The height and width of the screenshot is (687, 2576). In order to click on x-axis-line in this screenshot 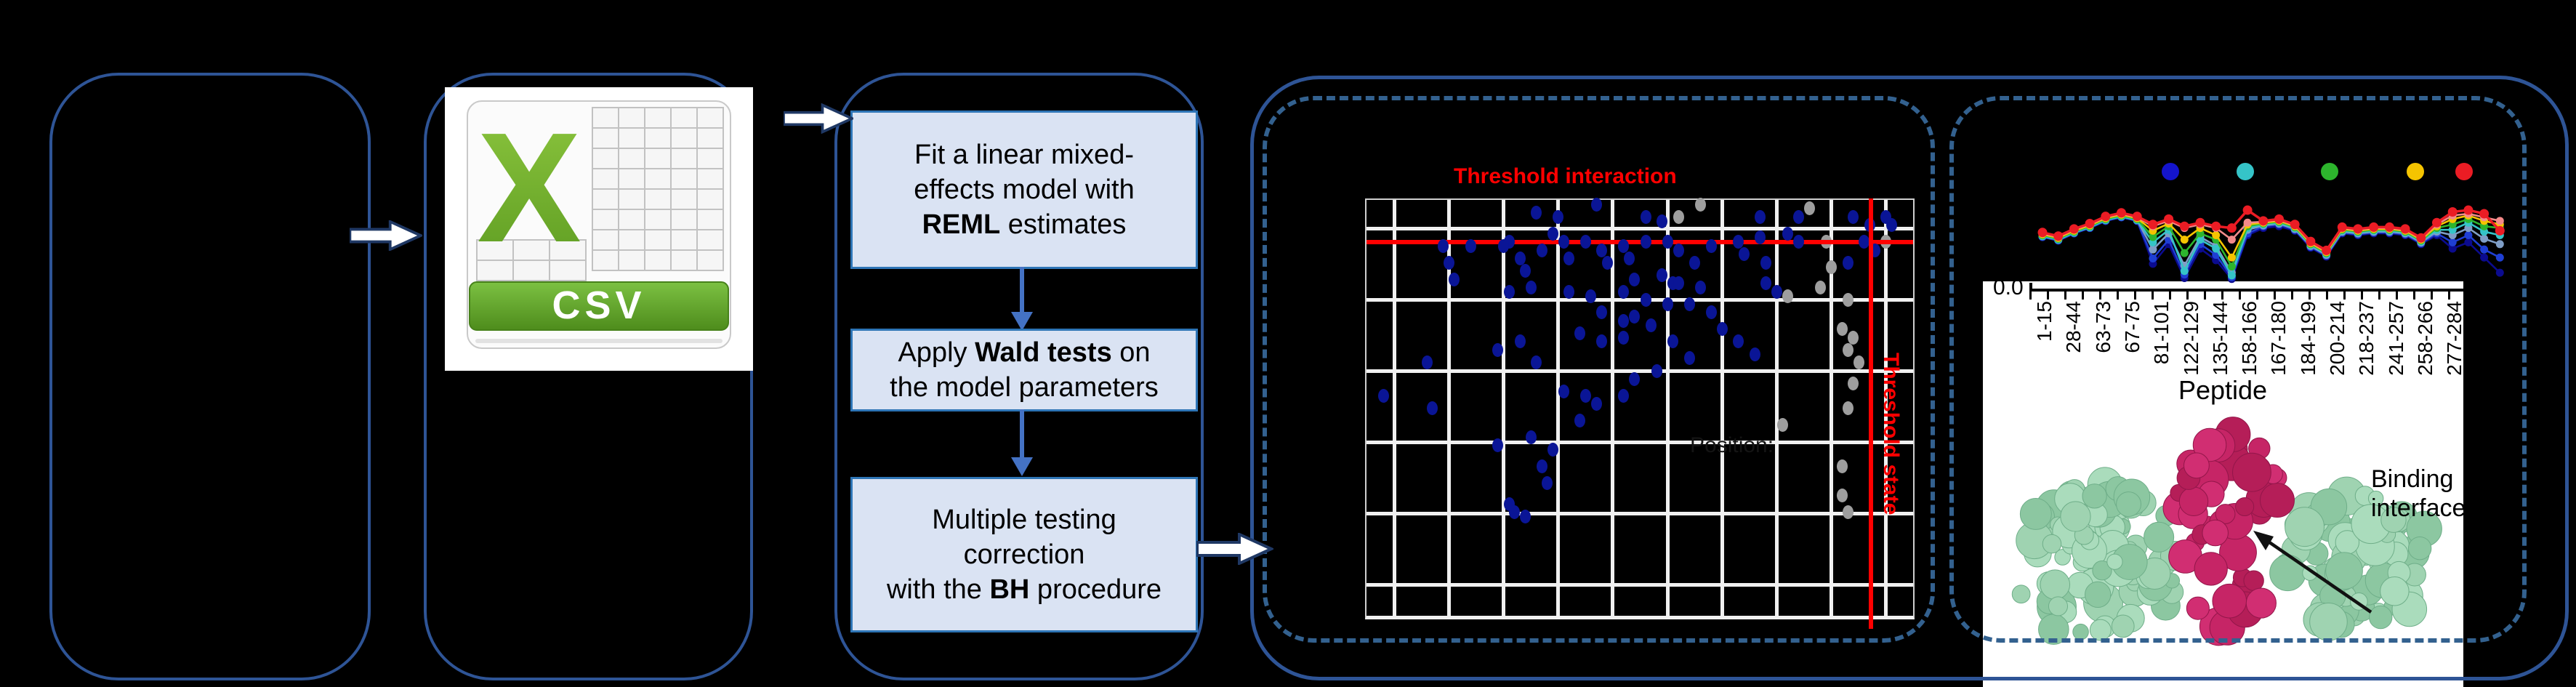, I will do `click(2246, 290)`.